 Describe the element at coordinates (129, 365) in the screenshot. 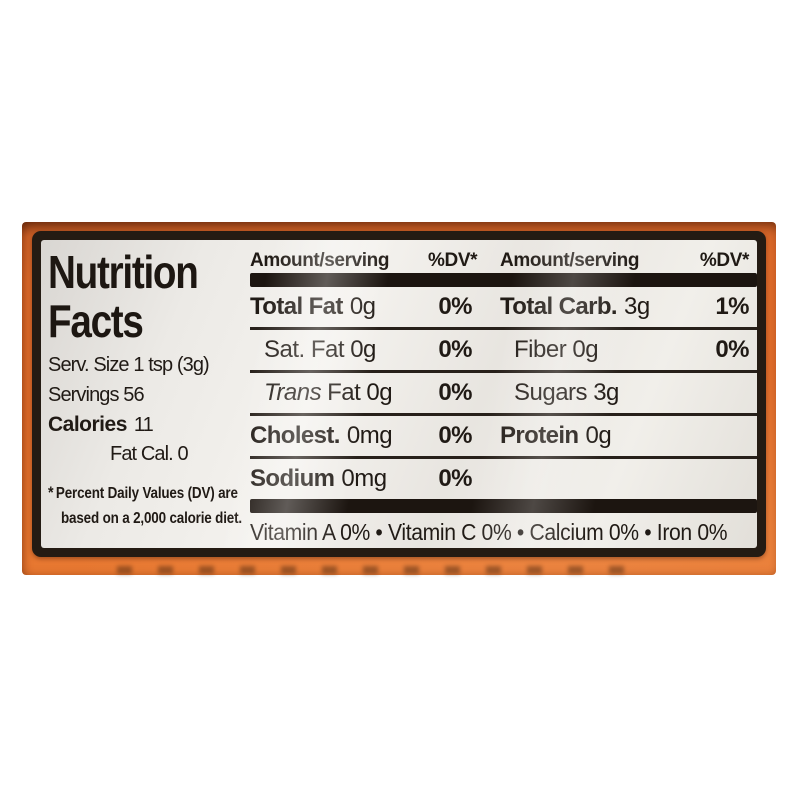

I see `serving-size: Serv. Size 1 tsp (3g)` at that location.